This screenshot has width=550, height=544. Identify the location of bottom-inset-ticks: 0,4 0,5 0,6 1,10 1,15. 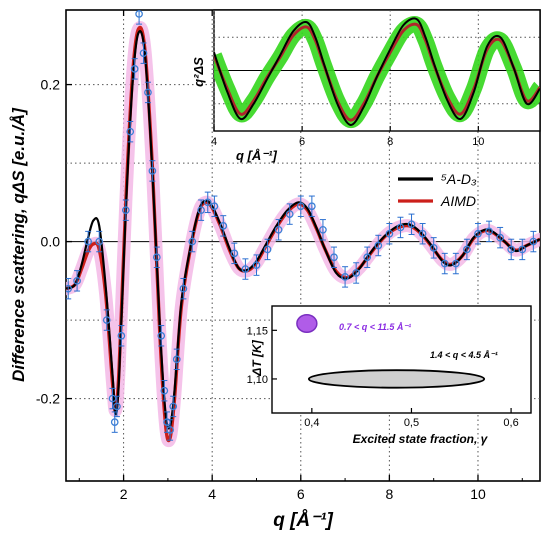
(383, 377).